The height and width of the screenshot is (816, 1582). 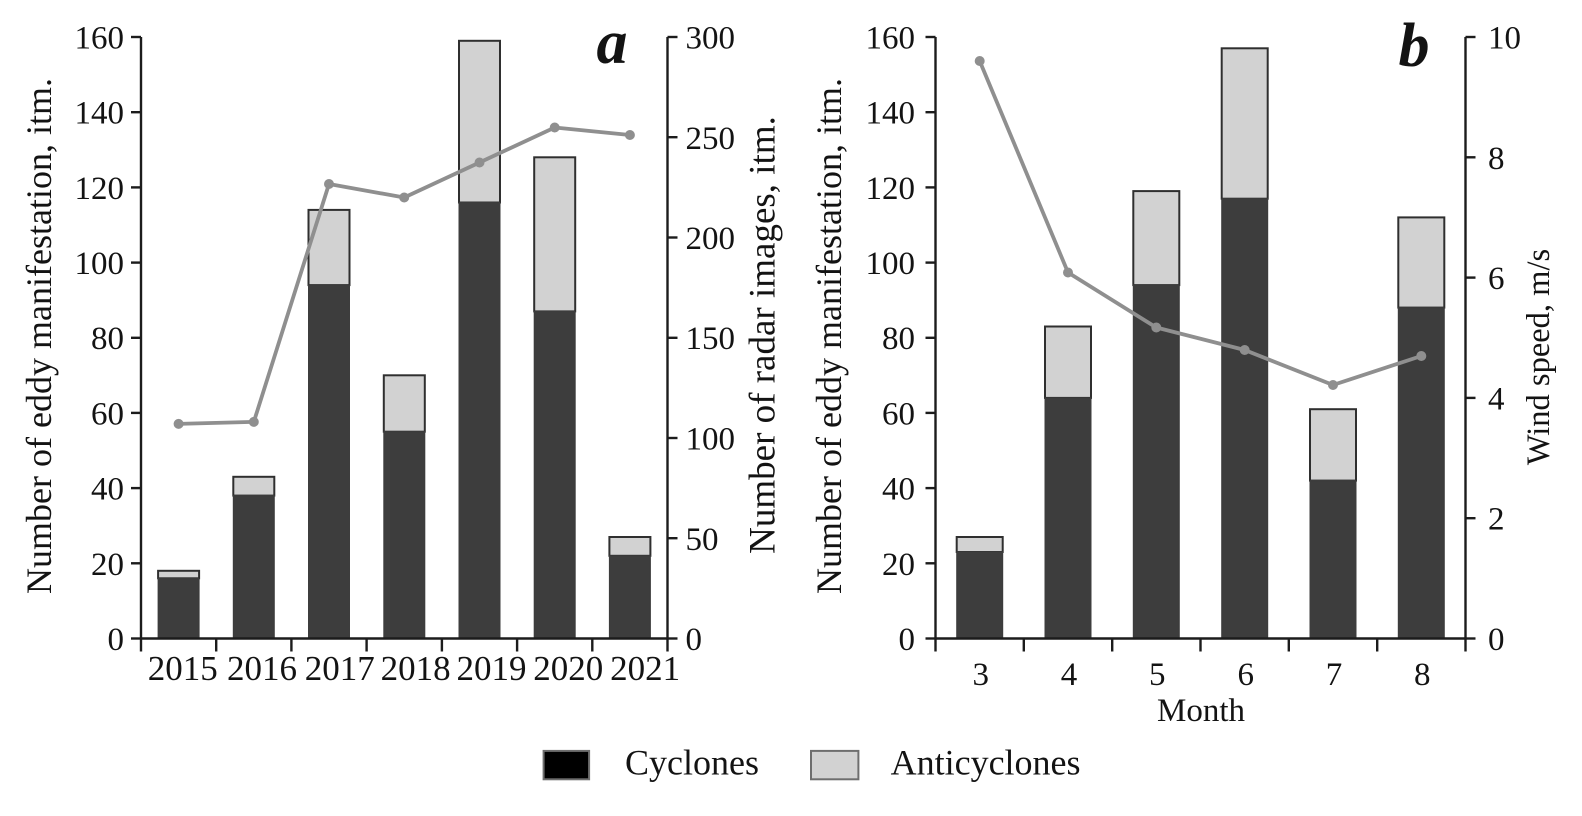 What do you see at coordinates (711, 139) in the screenshot?
I see `svg-text: 250` at bounding box center [711, 139].